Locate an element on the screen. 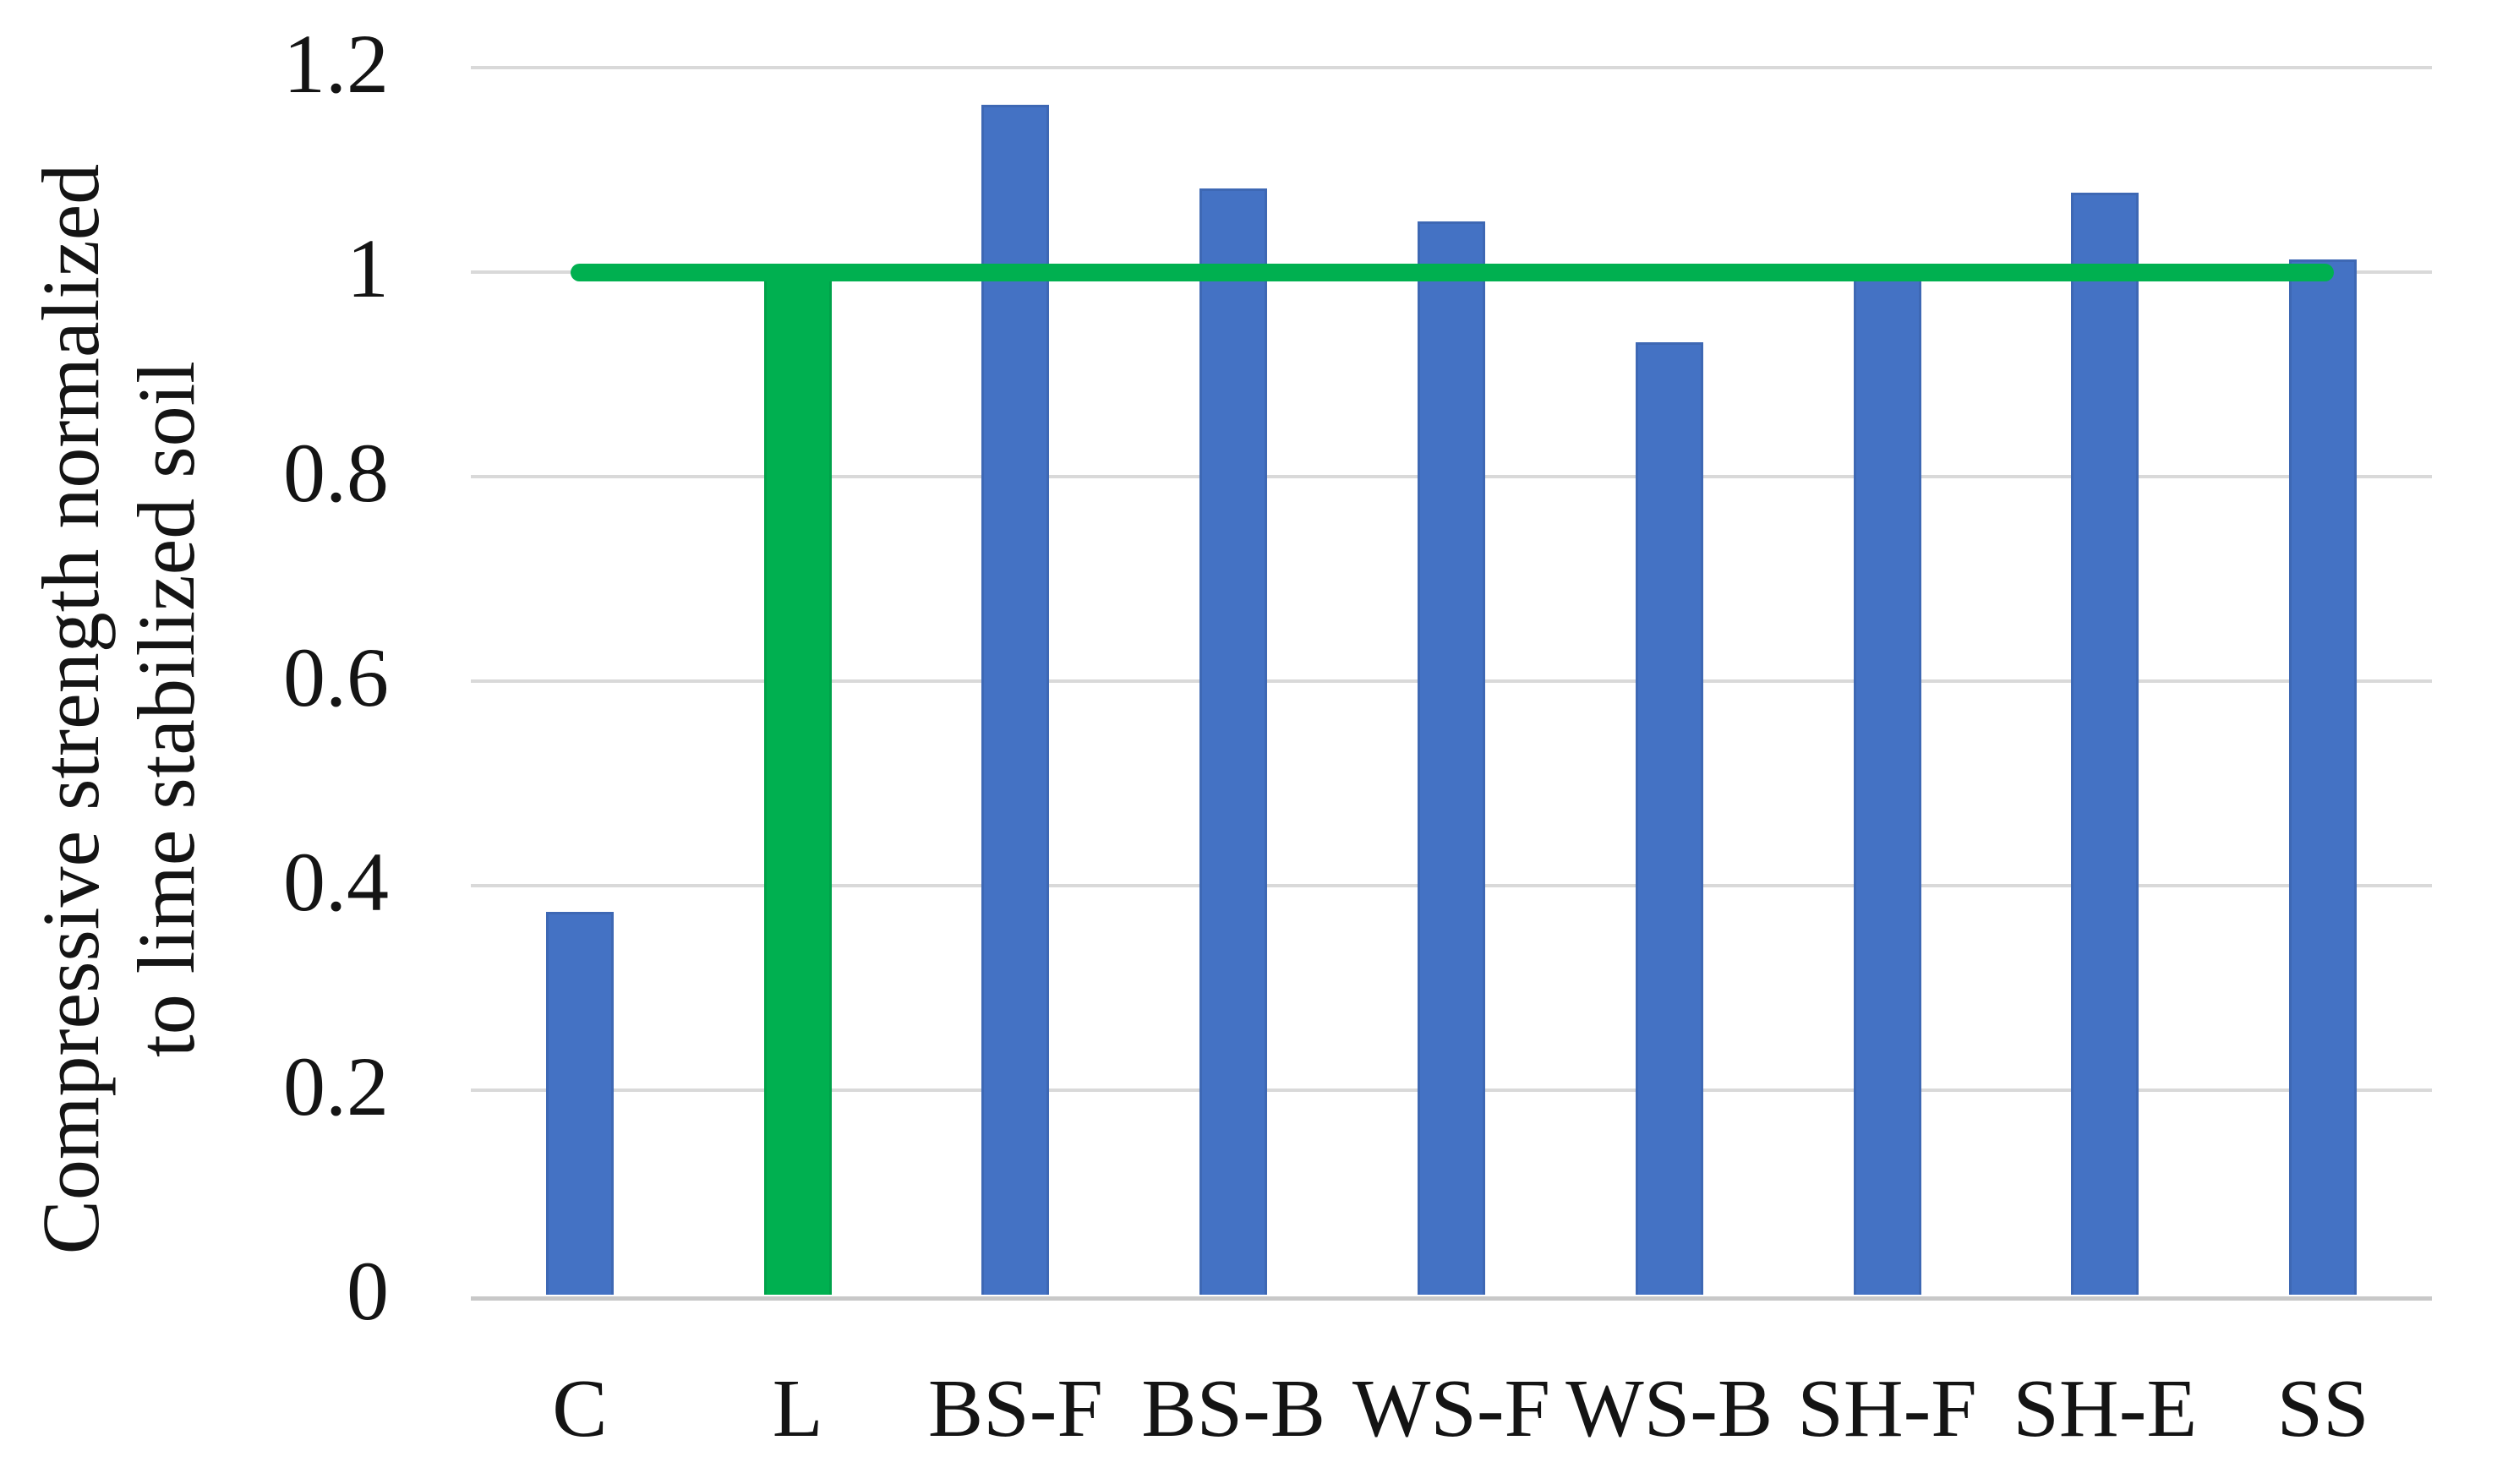 The image size is (2497, 1484). bar-WS-B is located at coordinates (1669, 819).